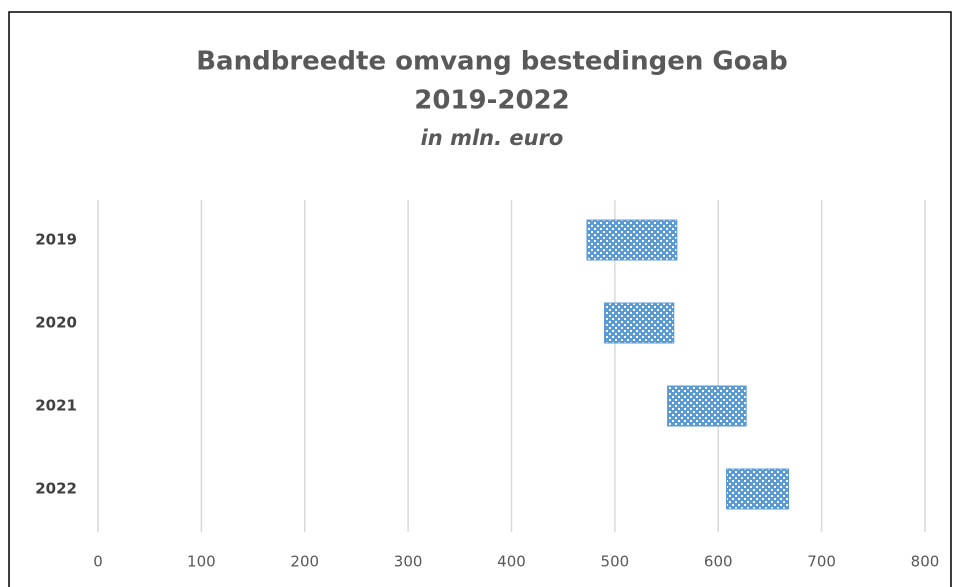 The image size is (960, 587). I want to click on x-tick-label: 600, so click(718, 562).